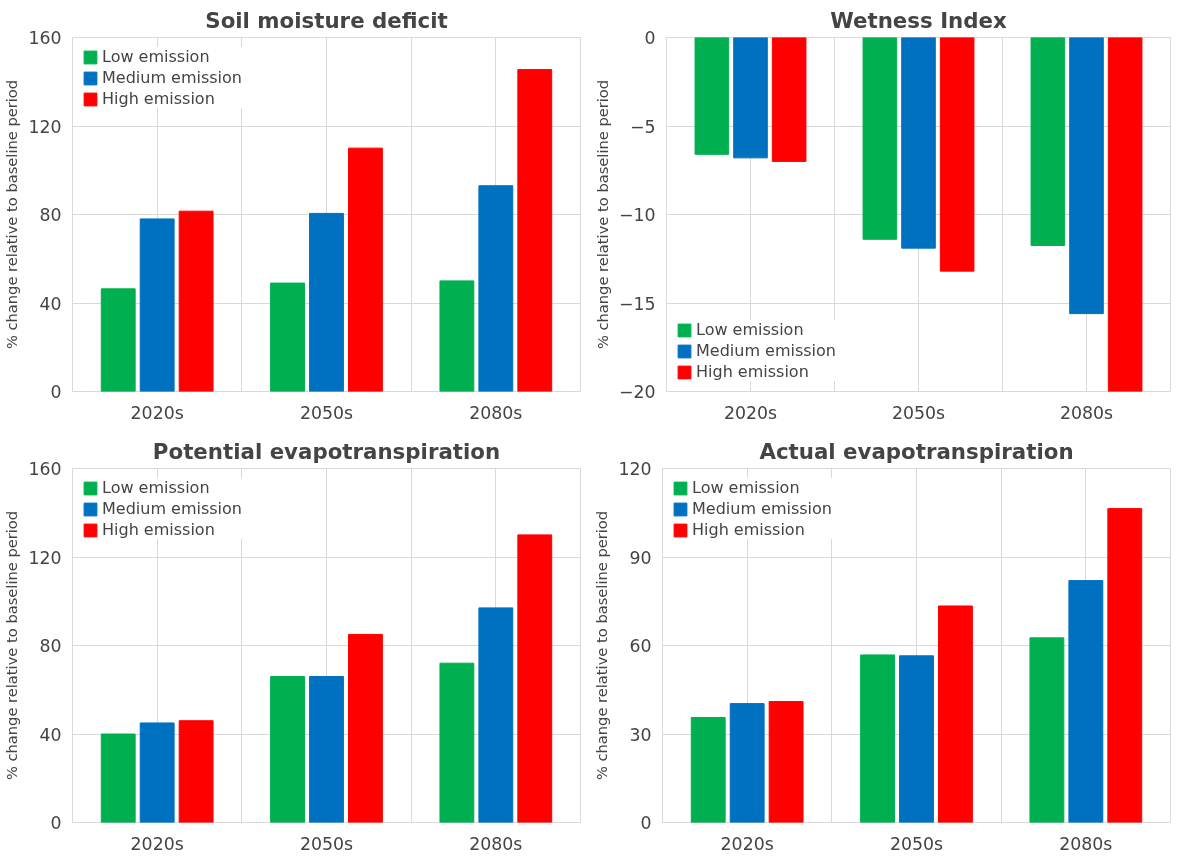 The width and height of the screenshot is (1182, 864). I want to click on chart-title: Actual evapotranspiration, so click(916, 451).